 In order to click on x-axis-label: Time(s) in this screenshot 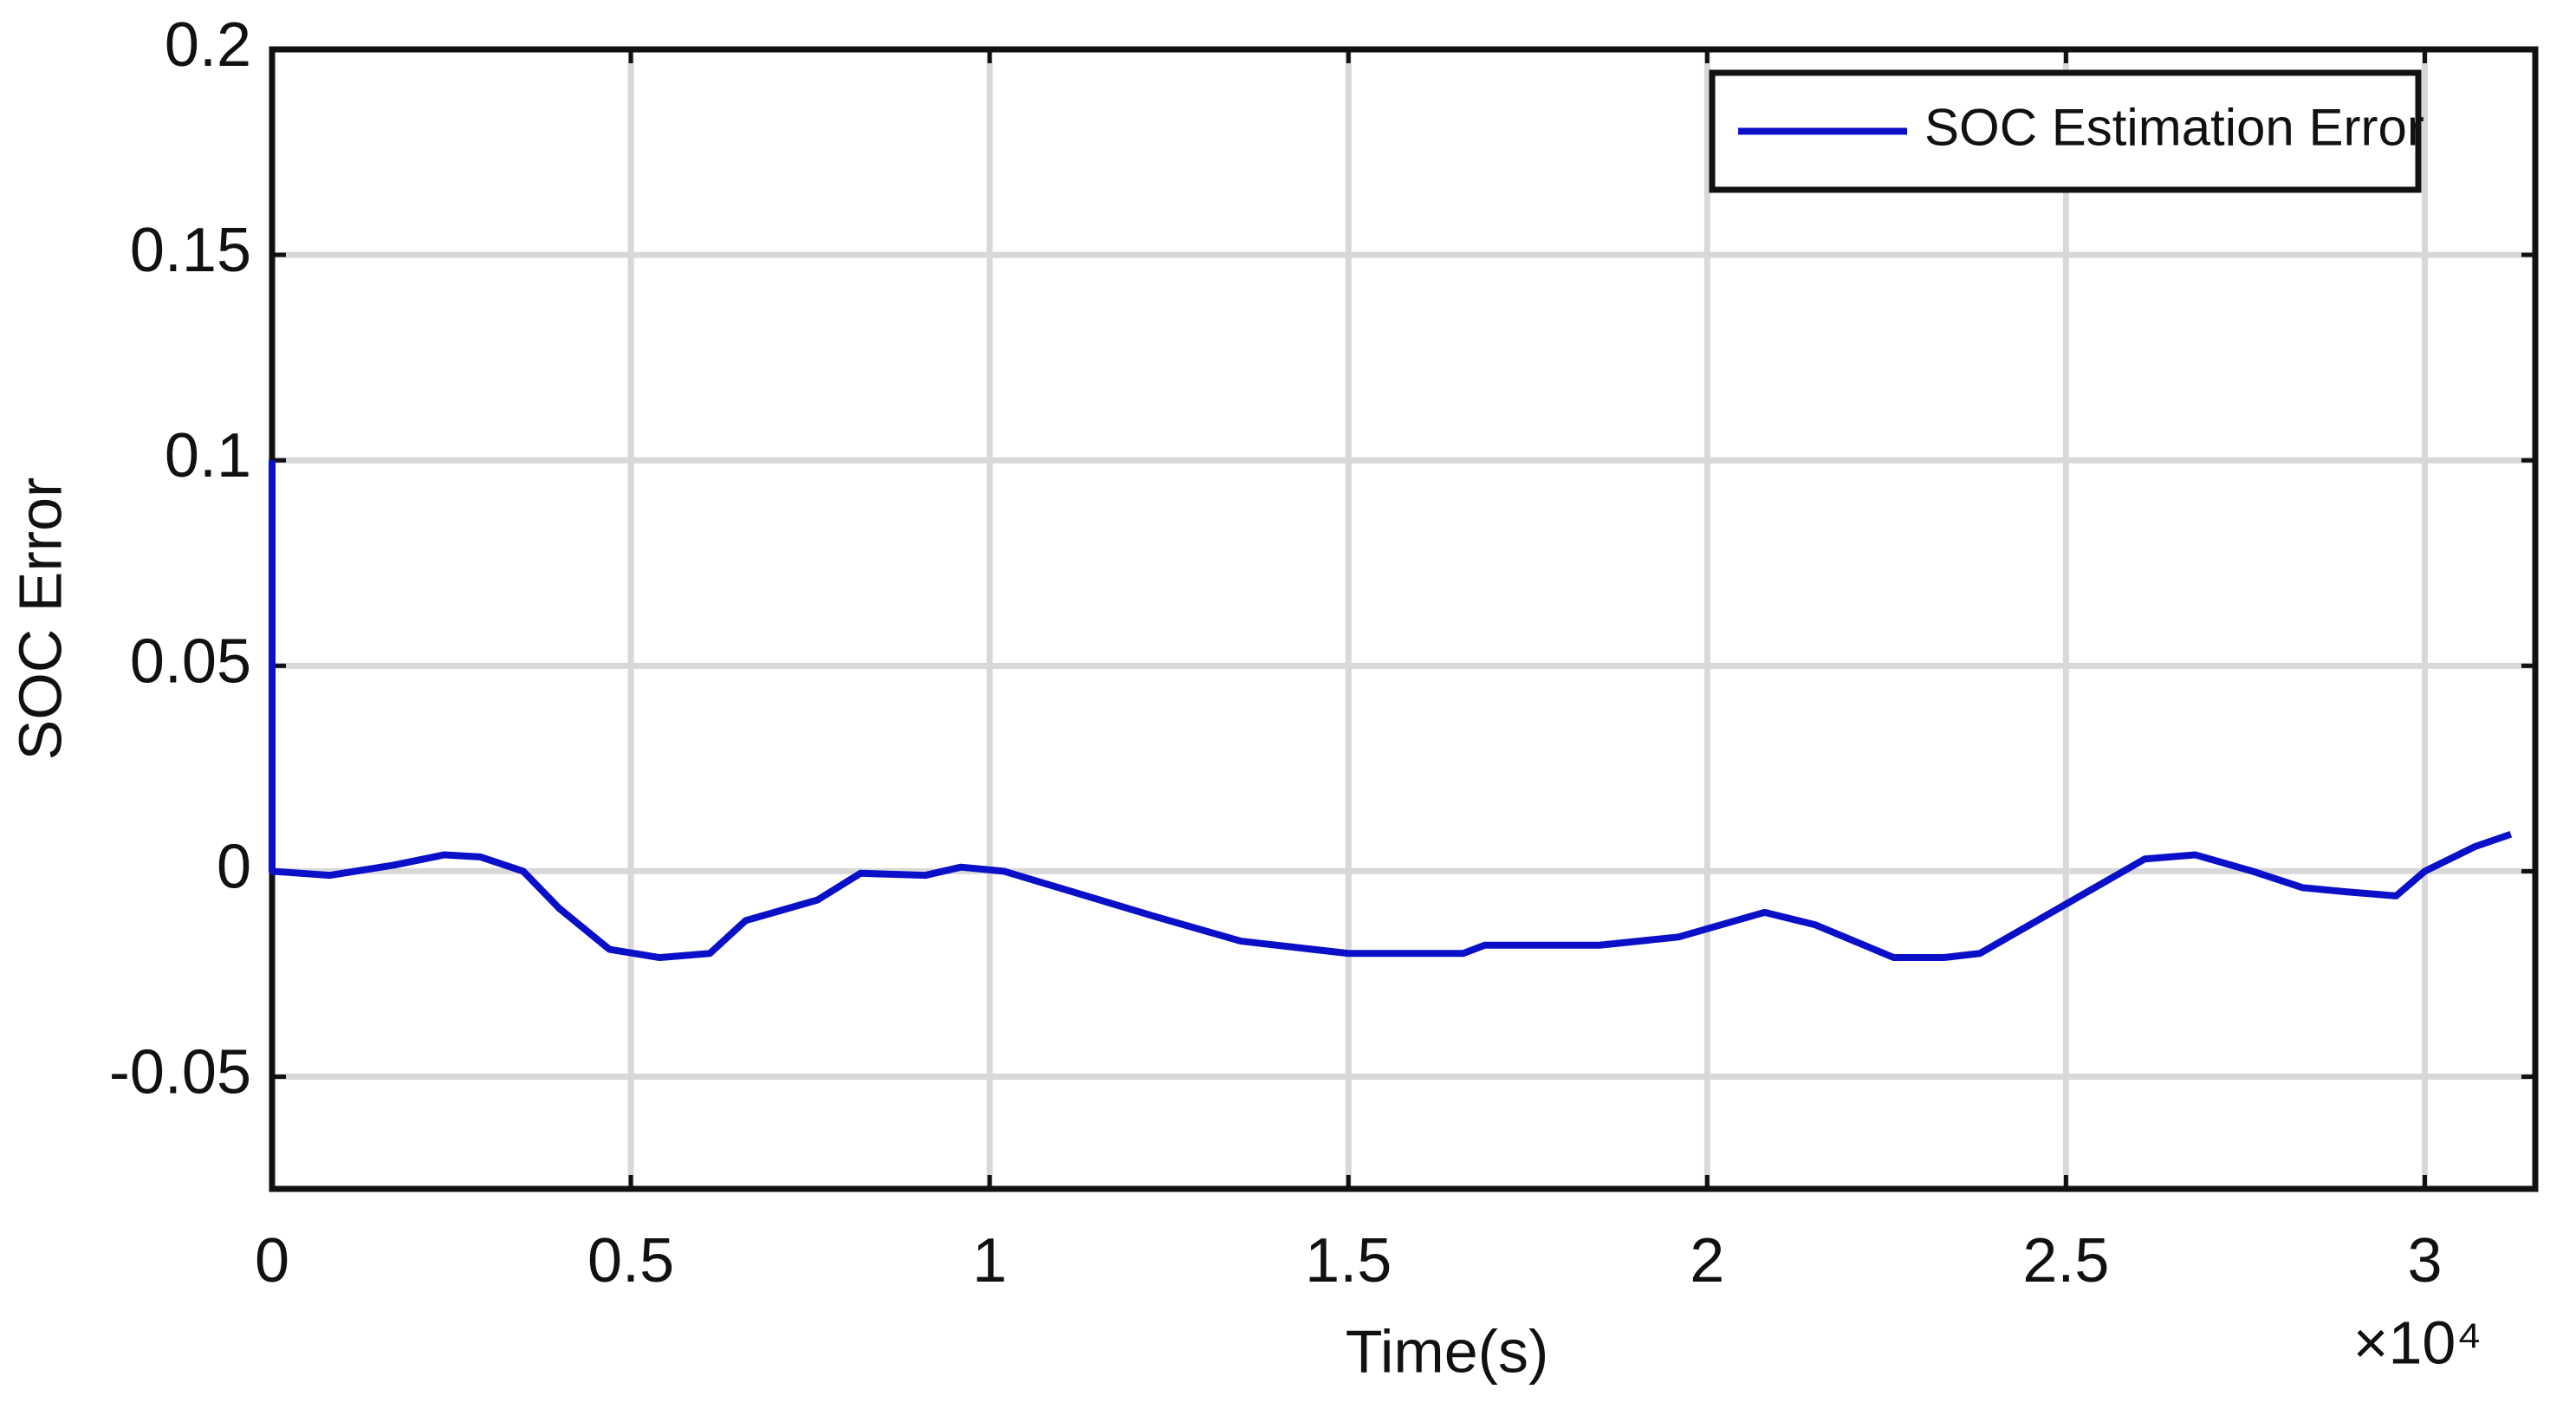, I will do `click(1447, 1351)`.